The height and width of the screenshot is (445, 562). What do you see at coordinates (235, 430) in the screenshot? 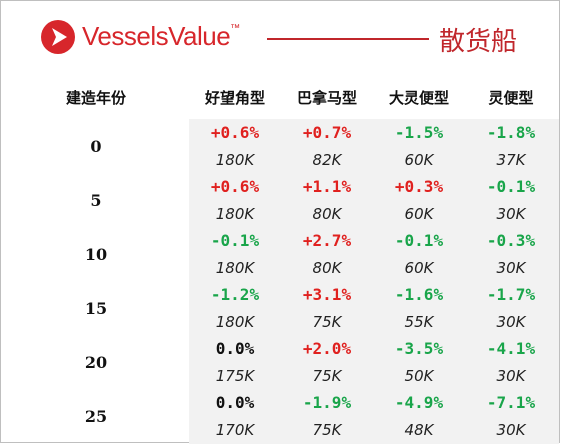
I see `vessel-value-cell: 170K` at bounding box center [235, 430].